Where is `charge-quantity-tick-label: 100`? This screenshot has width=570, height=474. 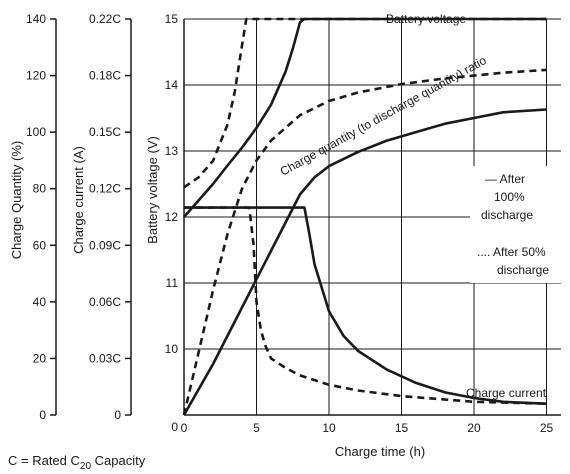
charge-quantity-tick-label: 100 is located at coordinates (36, 132).